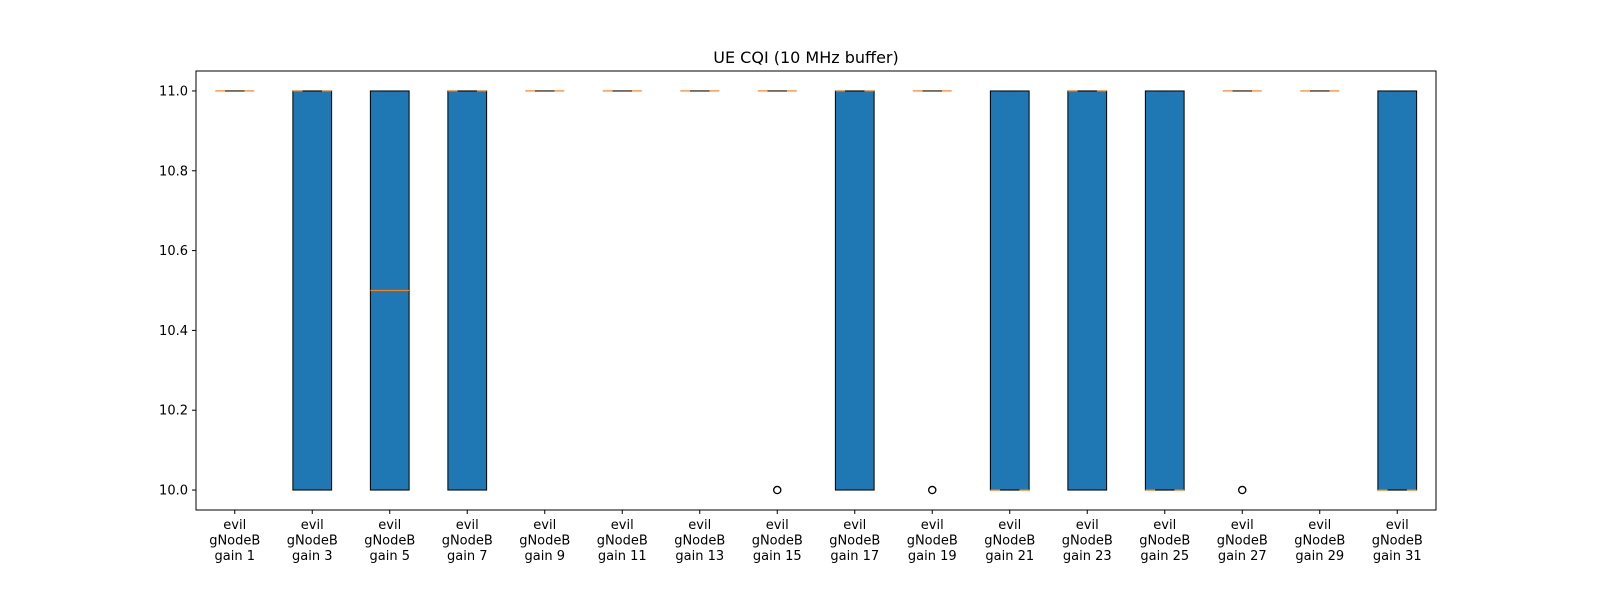 This screenshot has width=1600, height=600. Describe the element at coordinates (1397, 556) in the screenshot. I see `x-tick-label: gain 31` at that location.